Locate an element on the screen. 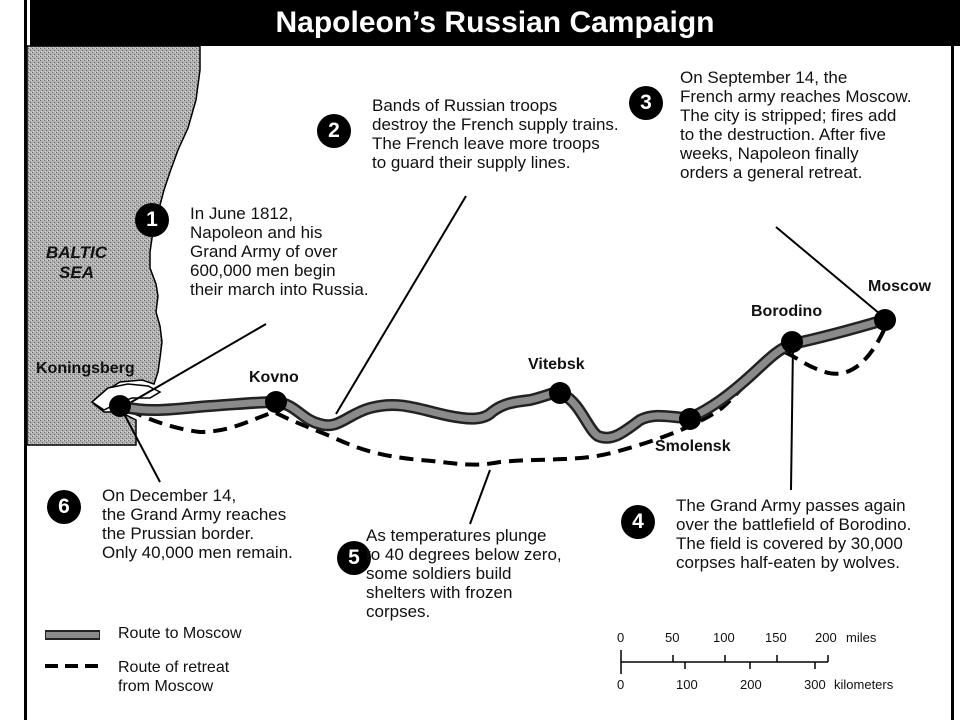 The image size is (960, 720). scale-miles-unit: miles is located at coordinates (861, 637).